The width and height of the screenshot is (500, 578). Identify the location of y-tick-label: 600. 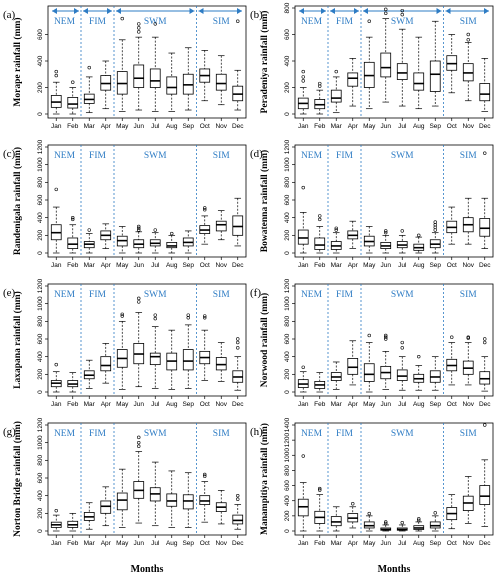
(40, 199).